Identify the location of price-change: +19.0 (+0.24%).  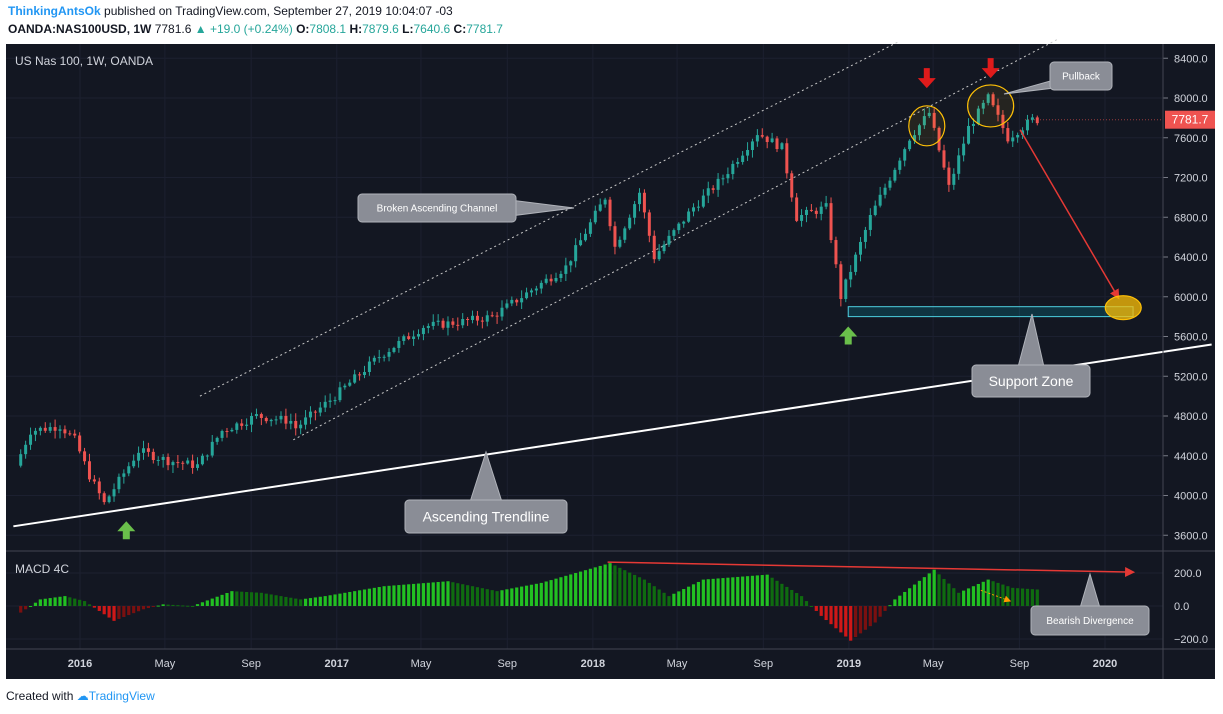
(251, 29).